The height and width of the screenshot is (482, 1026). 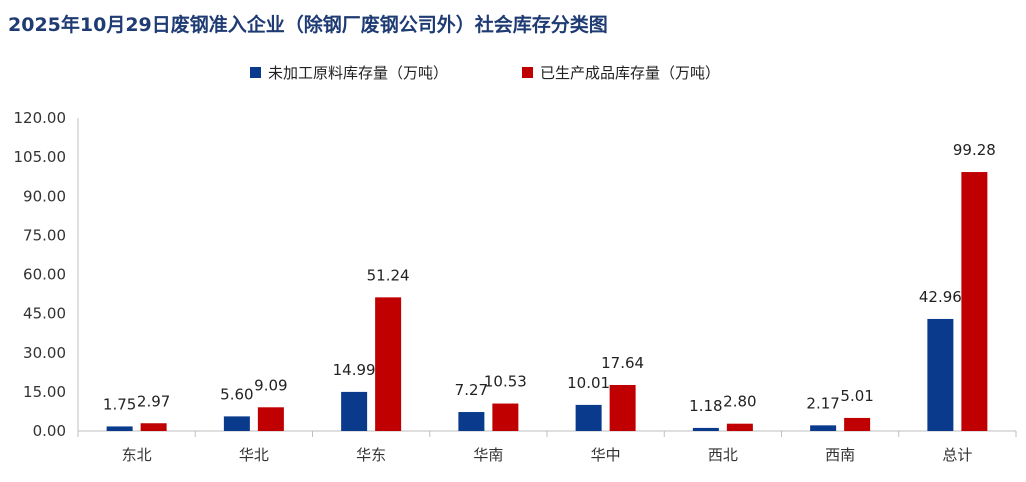 What do you see at coordinates (957, 455) in the screenshot?
I see `x-tick-label: 总计` at bounding box center [957, 455].